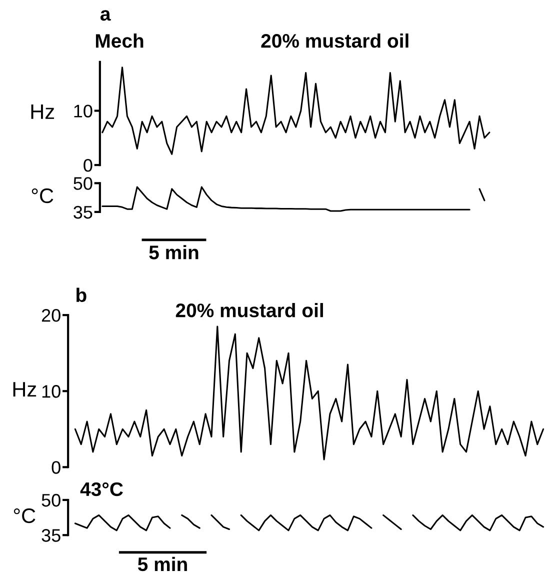  Describe the element at coordinates (105, 15) in the screenshot. I see `chart-title: a` at that location.